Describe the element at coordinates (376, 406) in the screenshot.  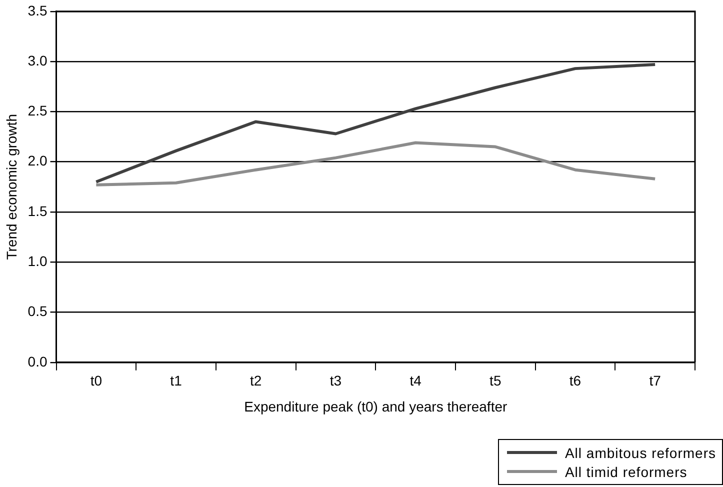
I see `x-axis-title: Expenditure peak (t0) and years thereafter` at that location.